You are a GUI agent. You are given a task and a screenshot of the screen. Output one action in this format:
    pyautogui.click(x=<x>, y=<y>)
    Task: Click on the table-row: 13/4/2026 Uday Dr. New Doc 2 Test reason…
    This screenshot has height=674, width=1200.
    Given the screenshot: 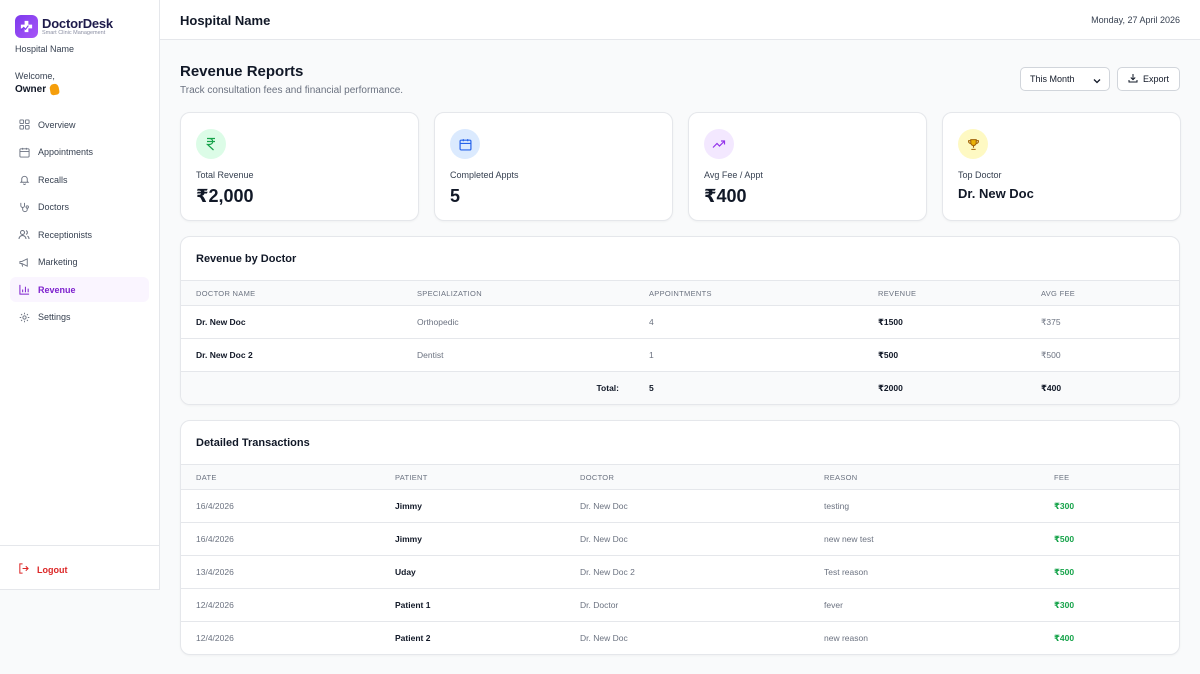 What is the action you would take?
    pyautogui.click(x=680, y=572)
    